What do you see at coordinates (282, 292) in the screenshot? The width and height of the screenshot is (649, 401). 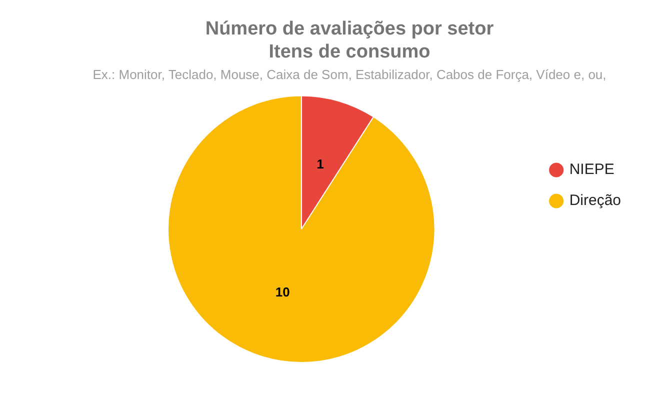 I see `data-label: 10` at bounding box center [282, 292].